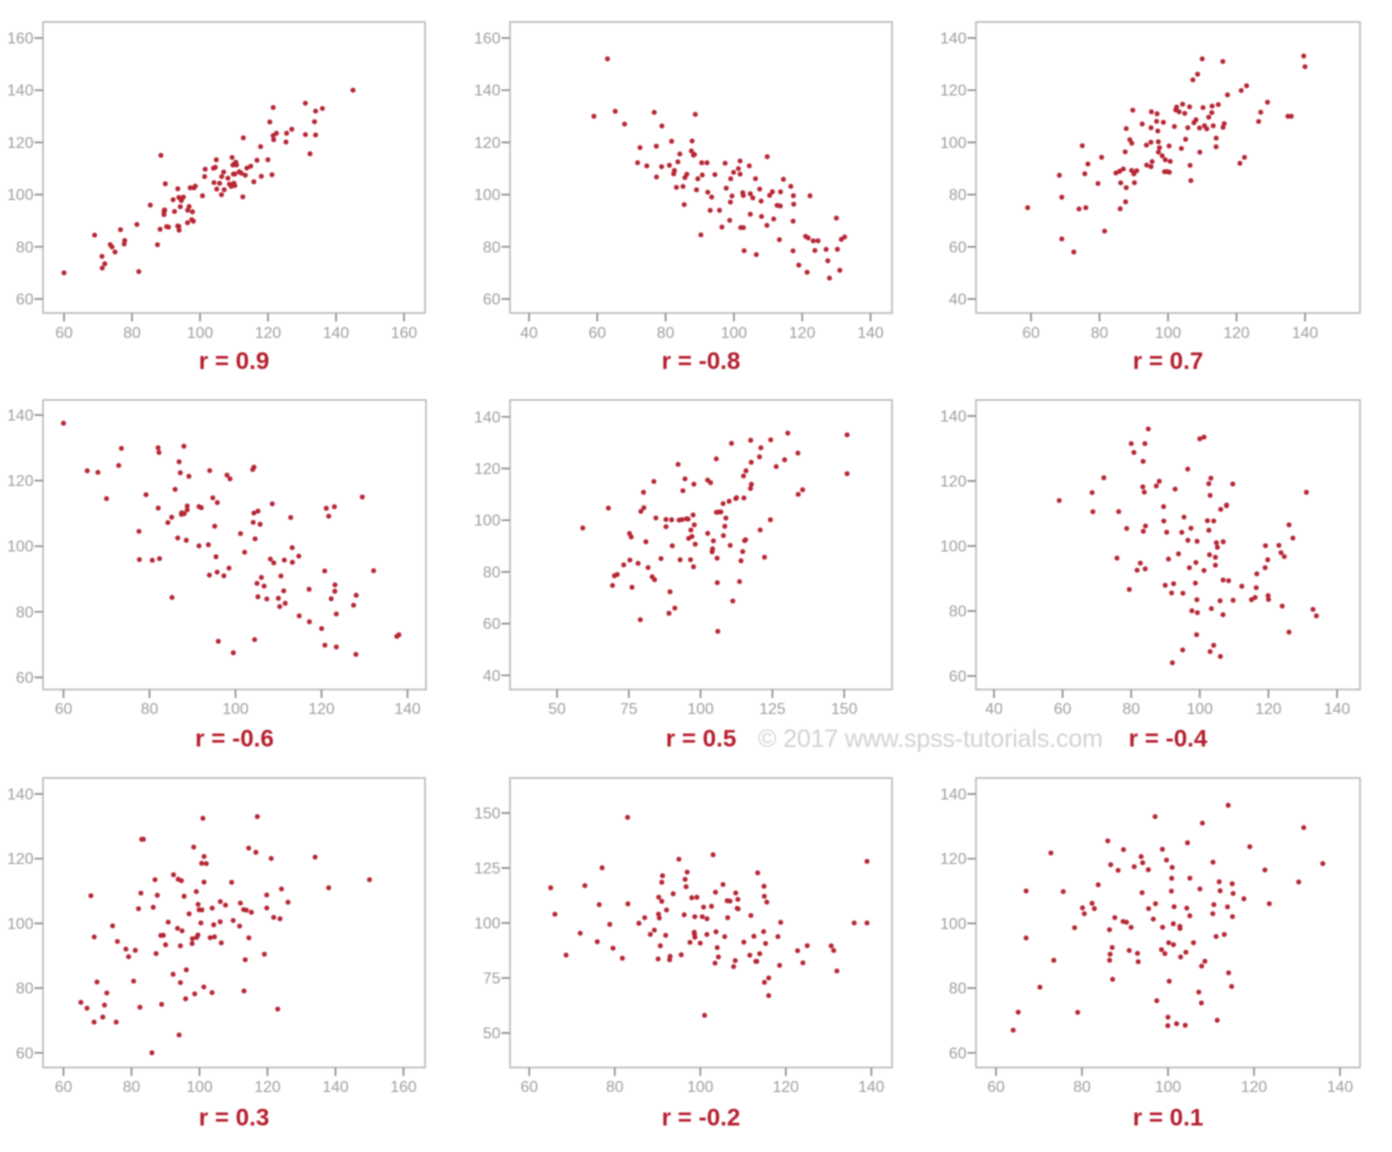 This screenshot has width=1392, height=1152. Describe the element at coordinates (701, 361) in the screenshot. I see `svg-text: r = -0.8` at that location.